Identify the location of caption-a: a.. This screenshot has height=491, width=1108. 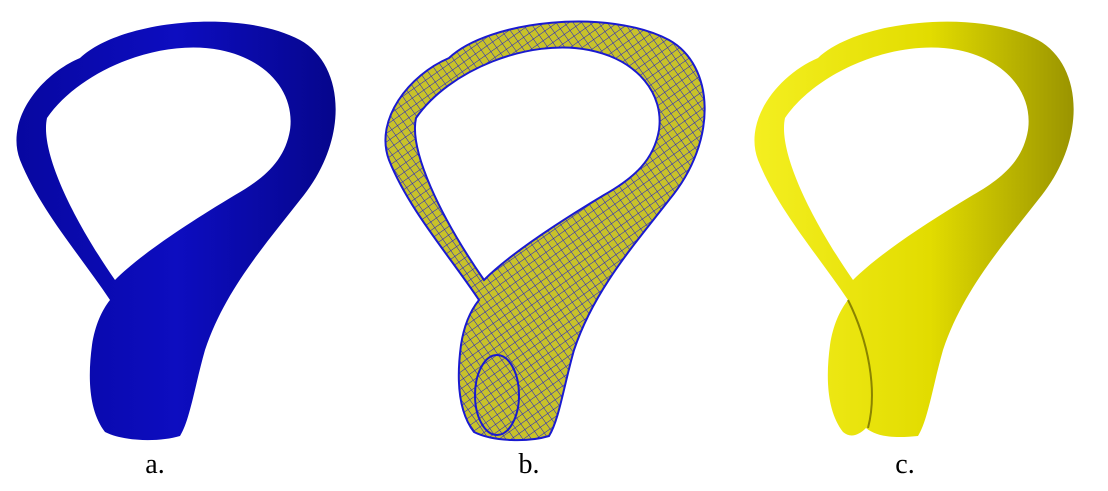
(155, 464).